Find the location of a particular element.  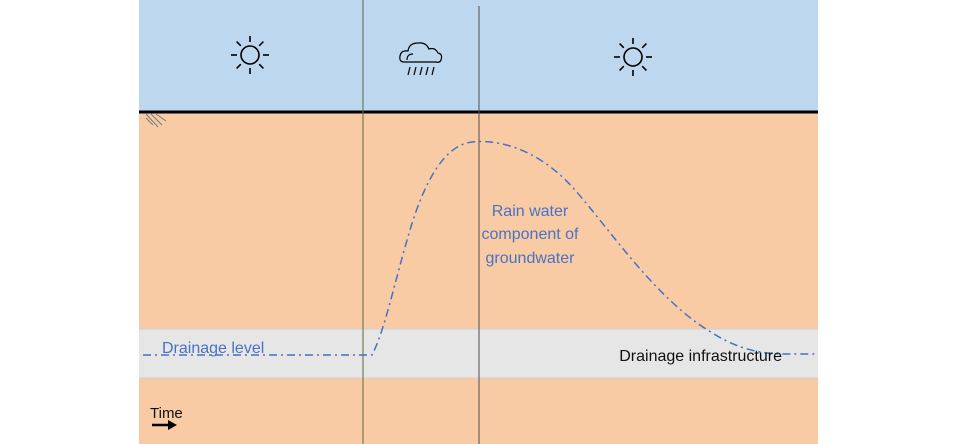

rain-component-label-line-3: groundwater is located at coordinates (531, 258).